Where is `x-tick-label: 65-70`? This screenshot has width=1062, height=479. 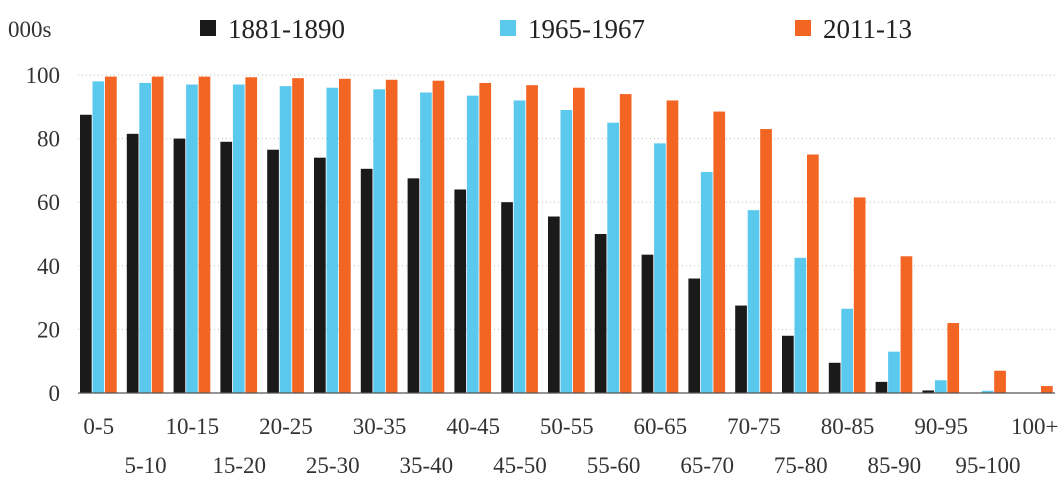
x-tick-label: 65-70 is located at coordinates (707, 465).